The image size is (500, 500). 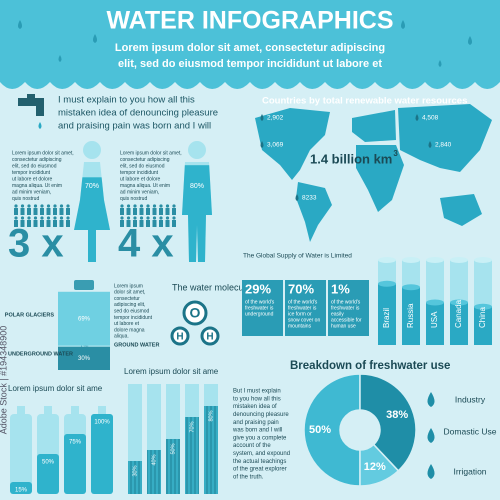 What do you see at coordinates (275, 145) in the screenshot?
I see `text: 3,069` at bounding box center [275, 145].